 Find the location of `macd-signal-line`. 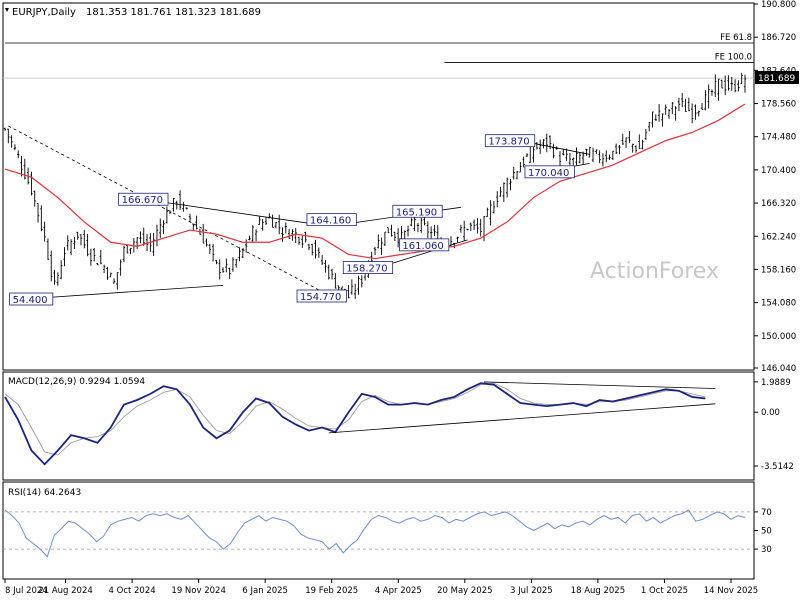

macd-signal-line is located at coordinates (355, 419).